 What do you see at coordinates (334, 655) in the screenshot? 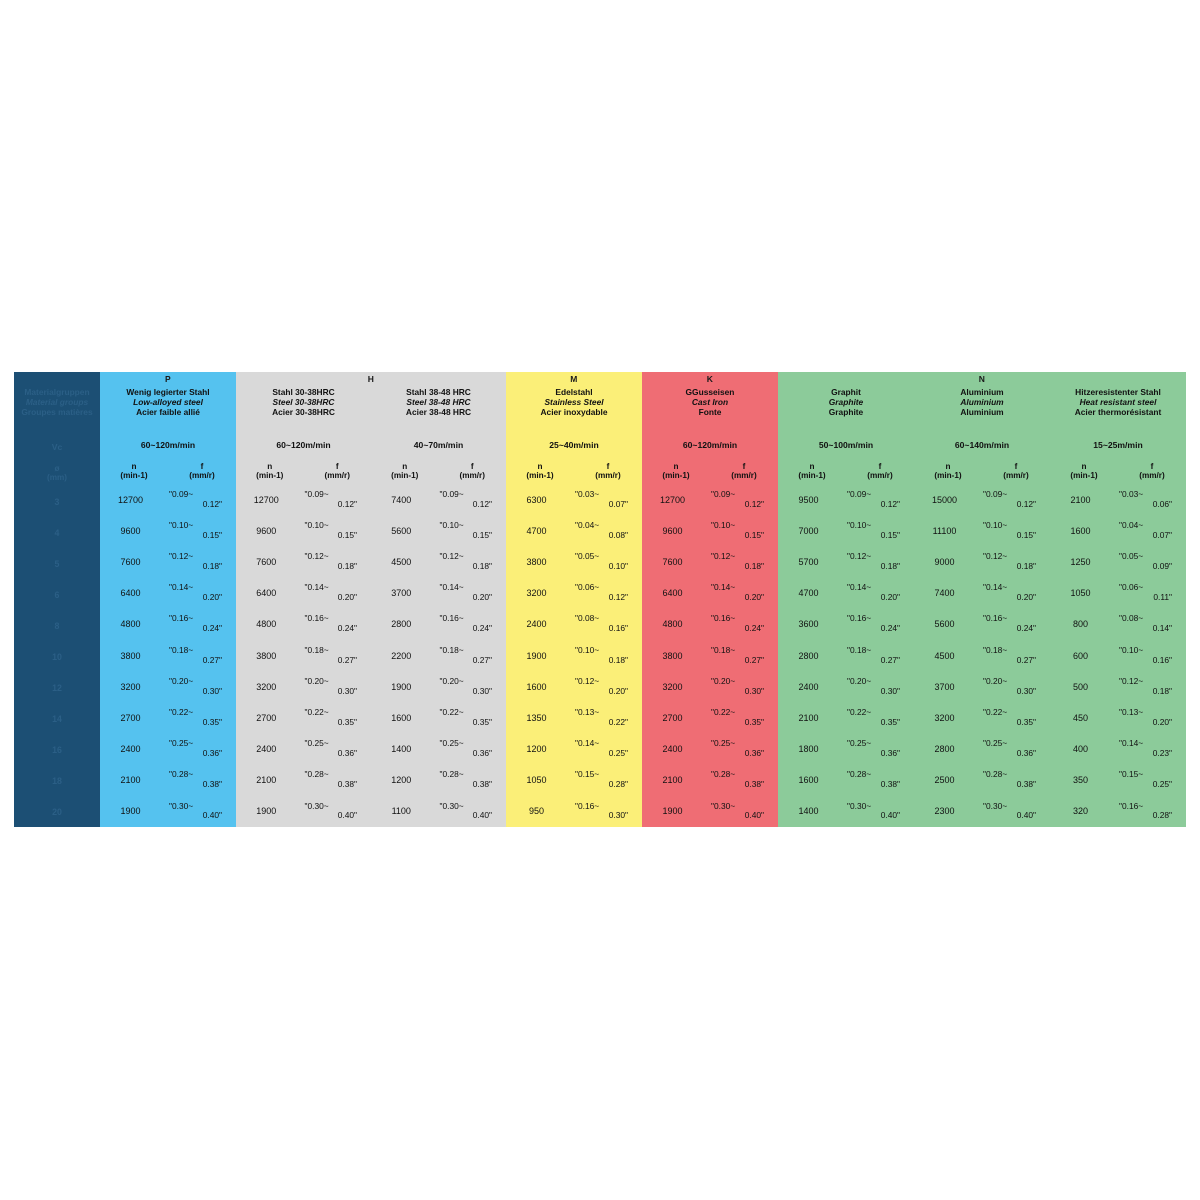
I see `feed-range-value: "0.18~ 0.27"` at bounding box center [334, 655].